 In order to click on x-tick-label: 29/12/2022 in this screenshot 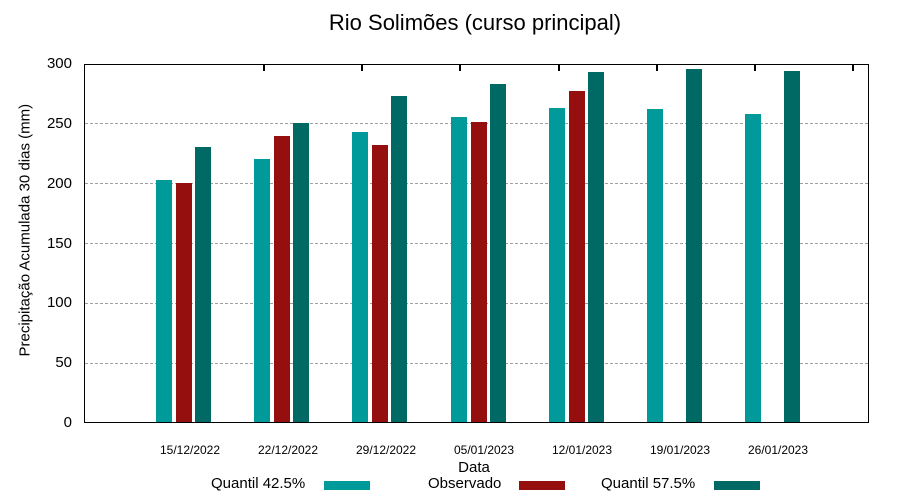, I will do `click(386, 450)`.